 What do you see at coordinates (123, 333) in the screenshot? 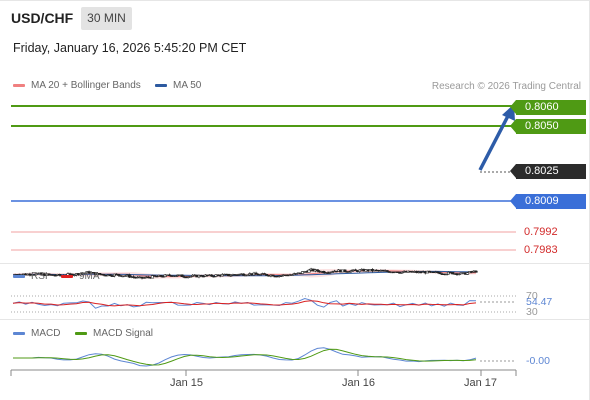
I see `legend-label: MACD Signal` at bounding box center [123, 333].